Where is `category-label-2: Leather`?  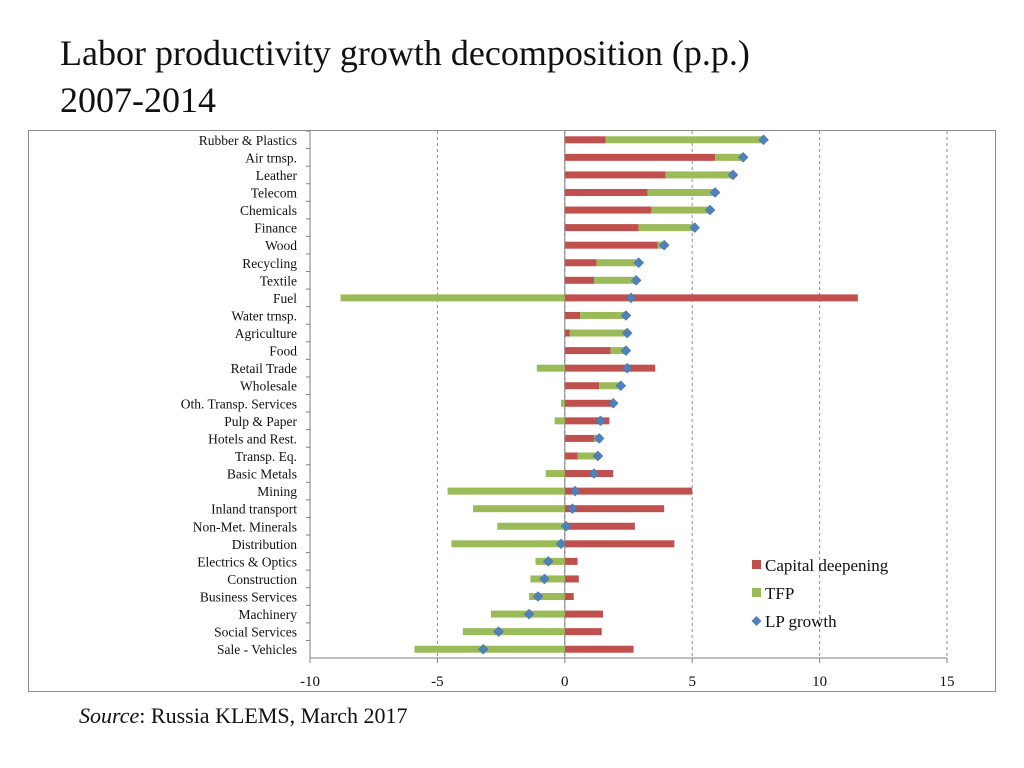
category-label-2: Leather is located at coordinates (277, 175).